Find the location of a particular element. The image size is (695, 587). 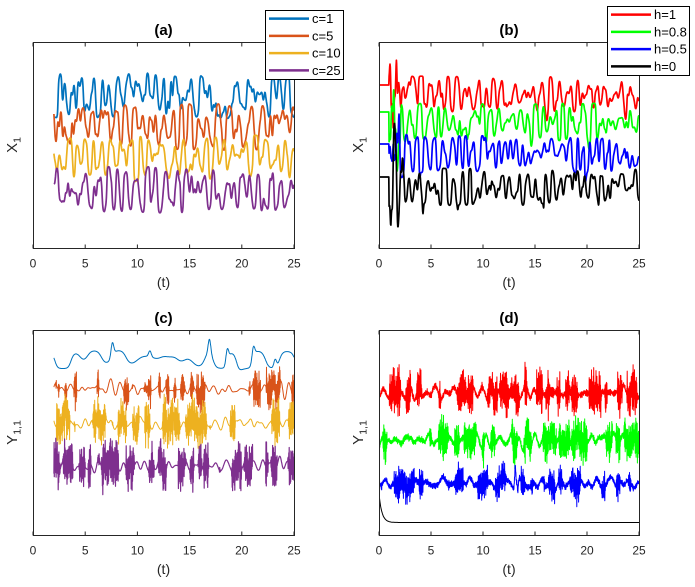

svg-text: (d) is located at coordinates (508, 318).